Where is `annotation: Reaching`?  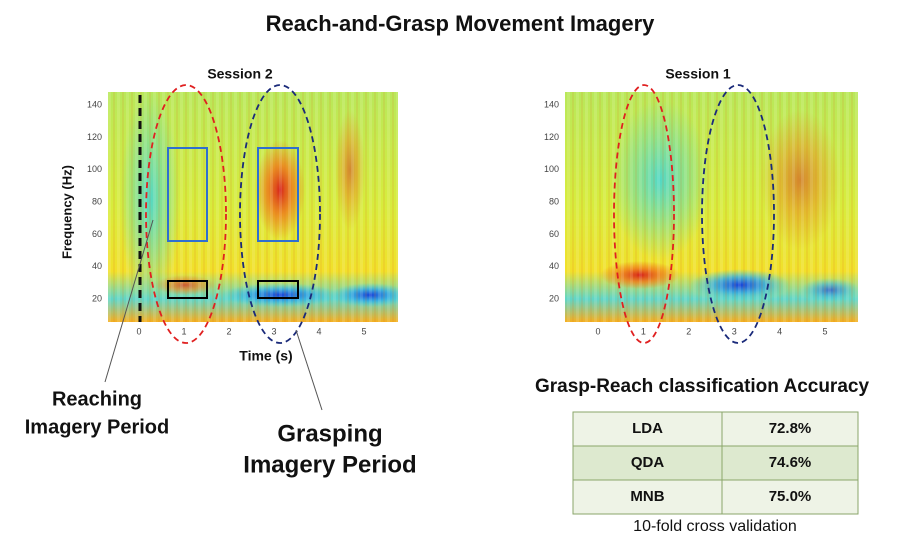 annotation: Reaching is located at coordinates (97, 399).